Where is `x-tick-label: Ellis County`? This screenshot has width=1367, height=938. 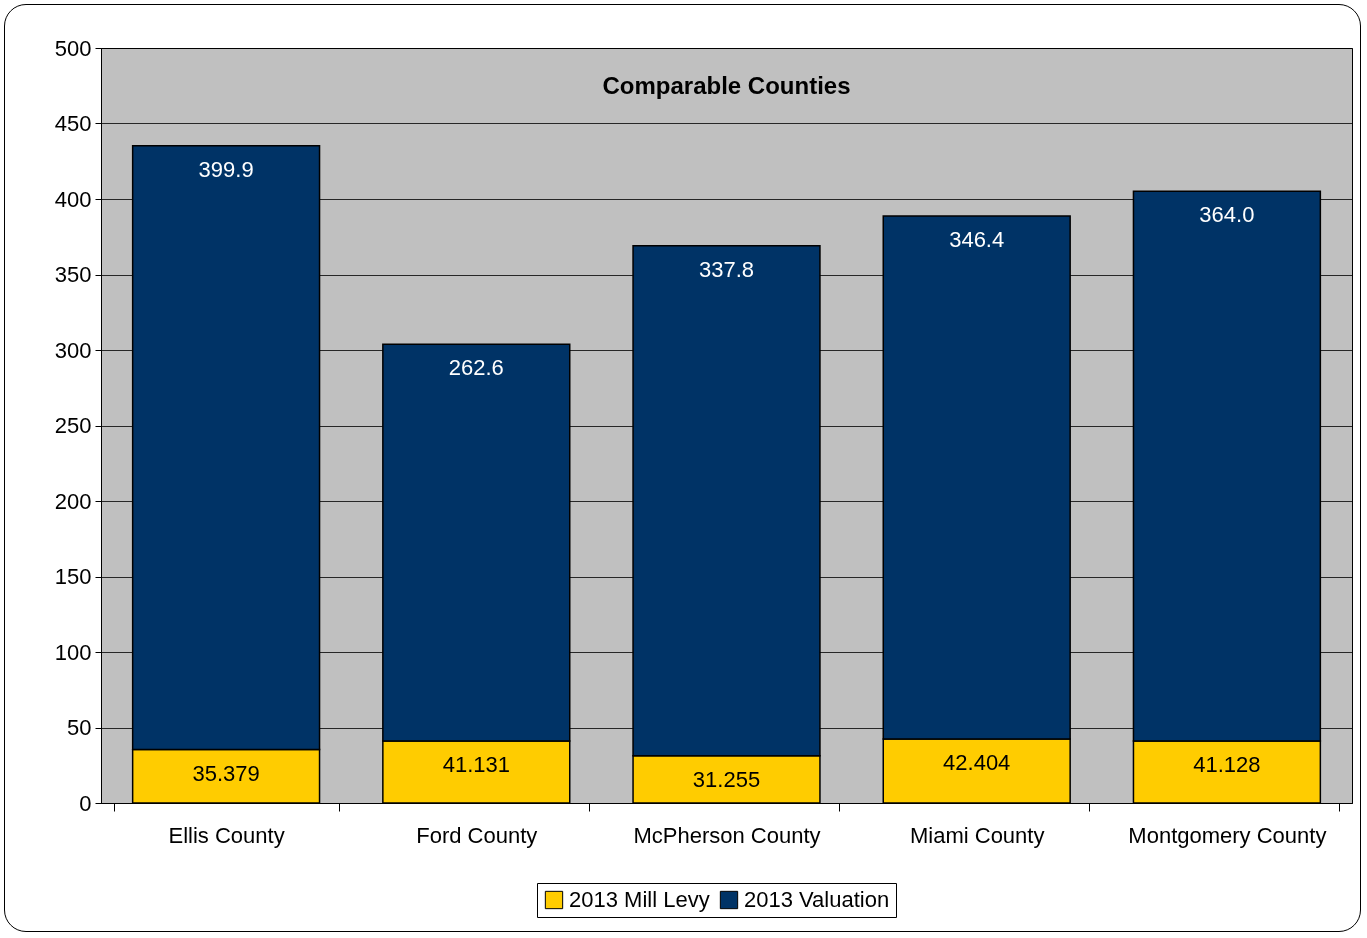
x-tick-label: Ellis County is located at coordinates (226, 835).